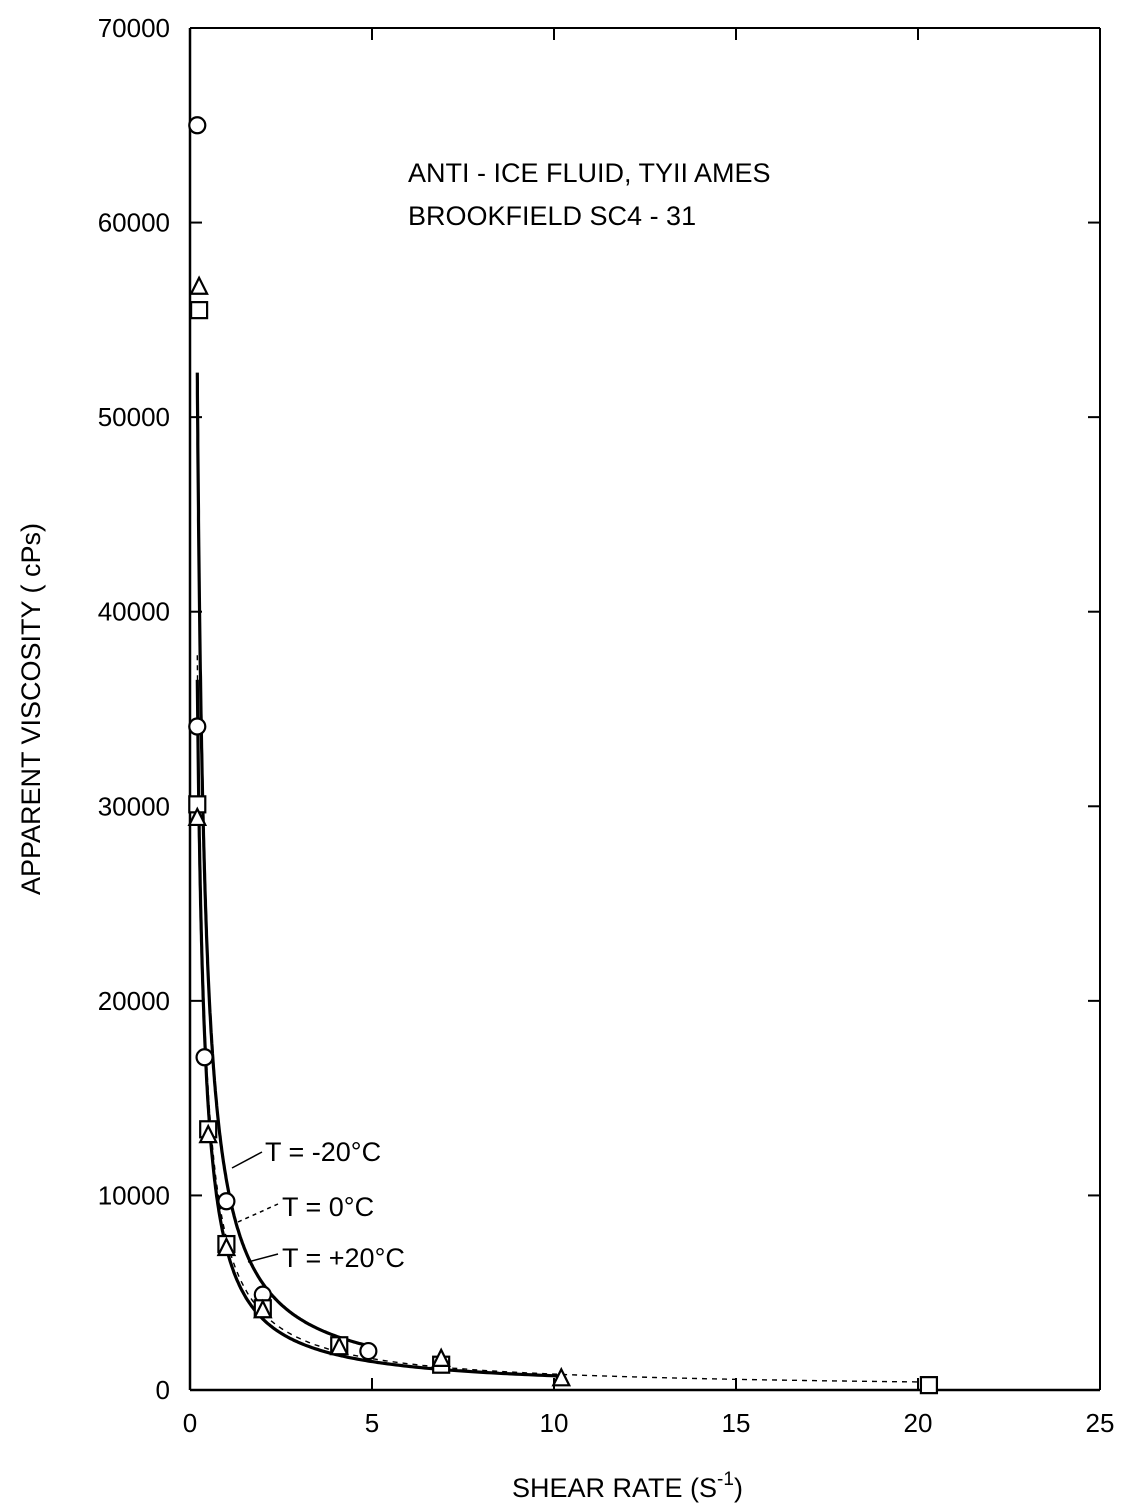 The width and height of the screenshot is (1123, 1507). What do you see at coordinates (163, 1390) in the screenshot?
I see `y-tick-label: 0` at bounding box center [163, 1390].